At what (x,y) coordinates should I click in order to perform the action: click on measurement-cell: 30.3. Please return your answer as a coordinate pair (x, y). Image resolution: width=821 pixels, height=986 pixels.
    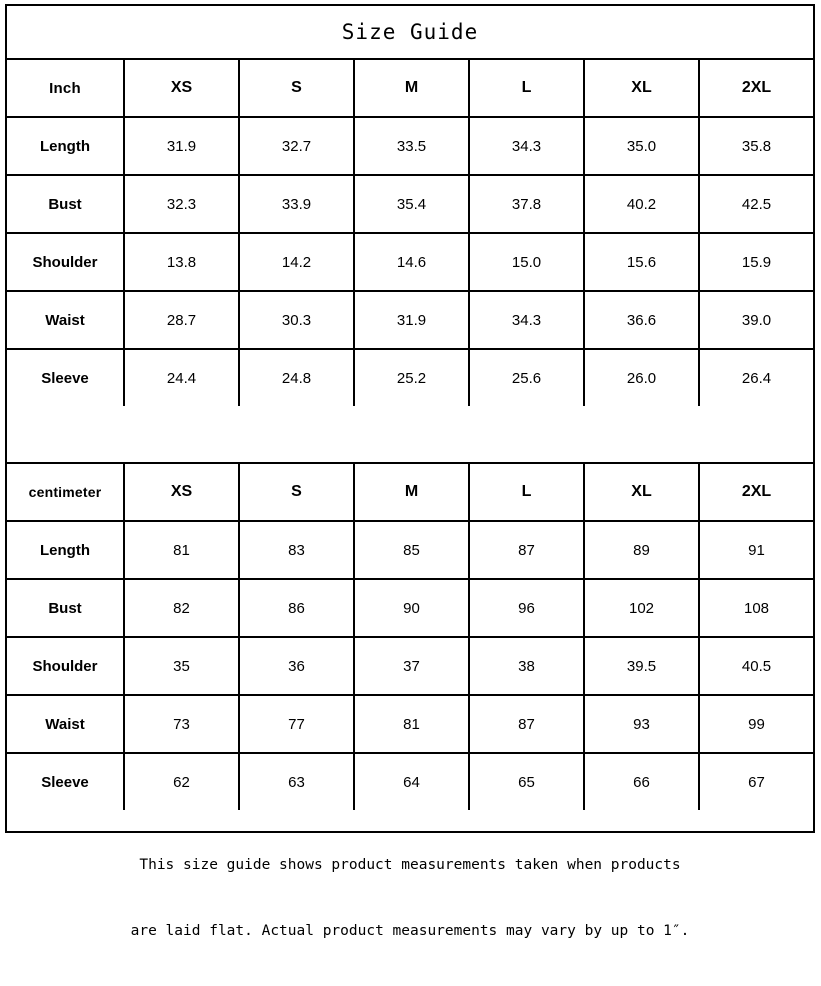
    Looking at the image, I should click on (297, 320).